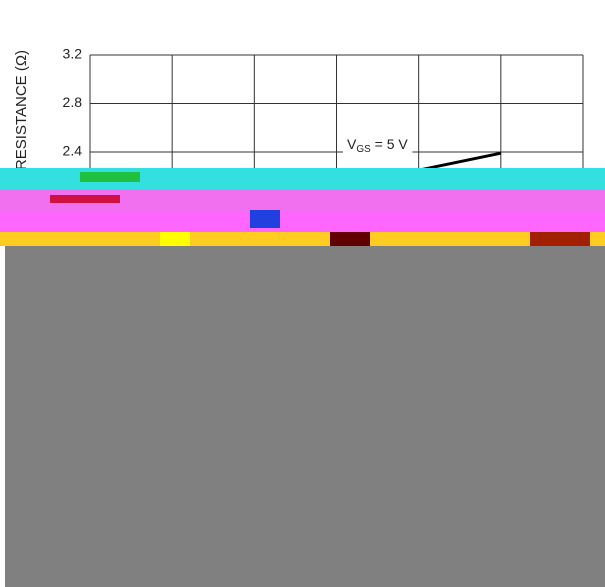  I want to click on data-line, so click(460, 161).